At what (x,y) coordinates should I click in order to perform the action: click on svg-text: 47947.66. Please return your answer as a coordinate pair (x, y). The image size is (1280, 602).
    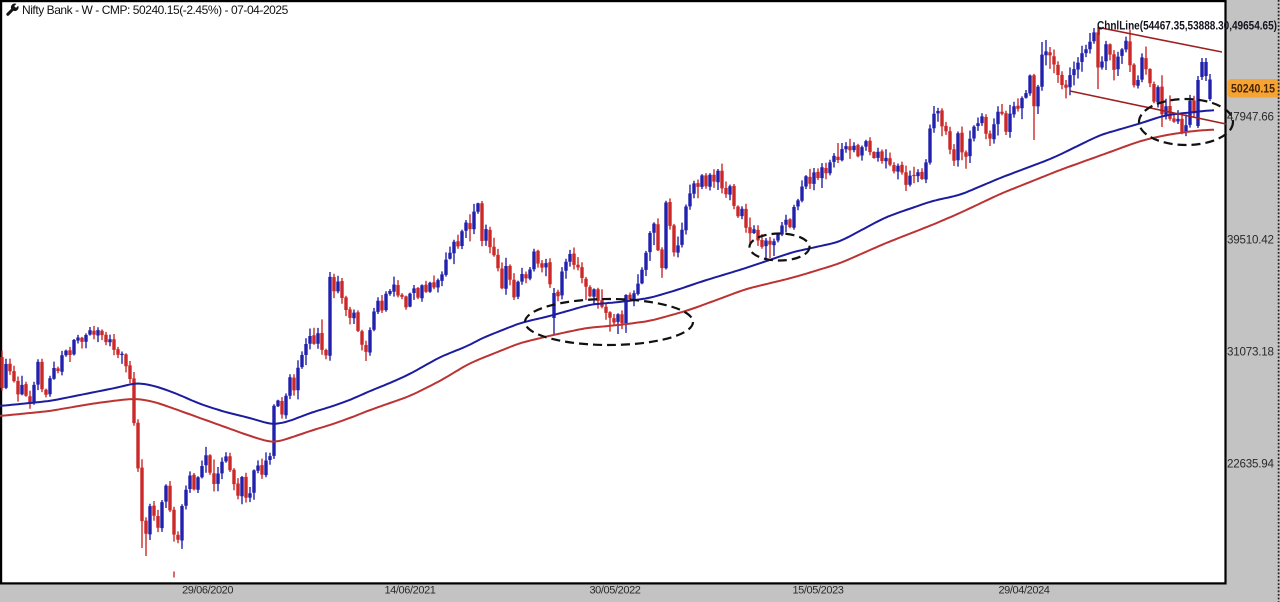
    Looking at the image, I should click on (1250, 117).